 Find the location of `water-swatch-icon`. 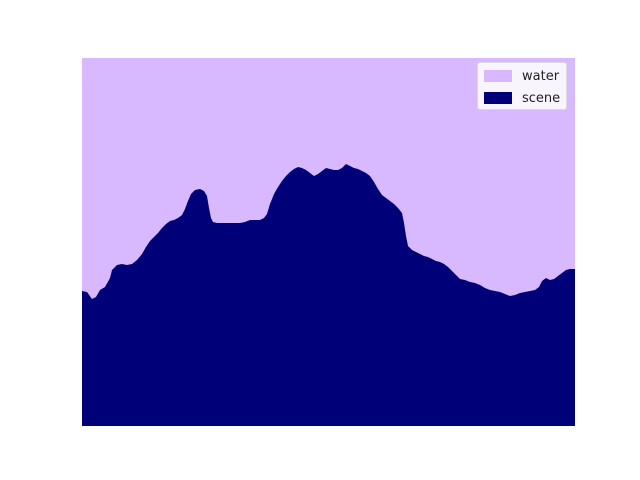

water-swatch-icon is located at coordinates (498, 76).